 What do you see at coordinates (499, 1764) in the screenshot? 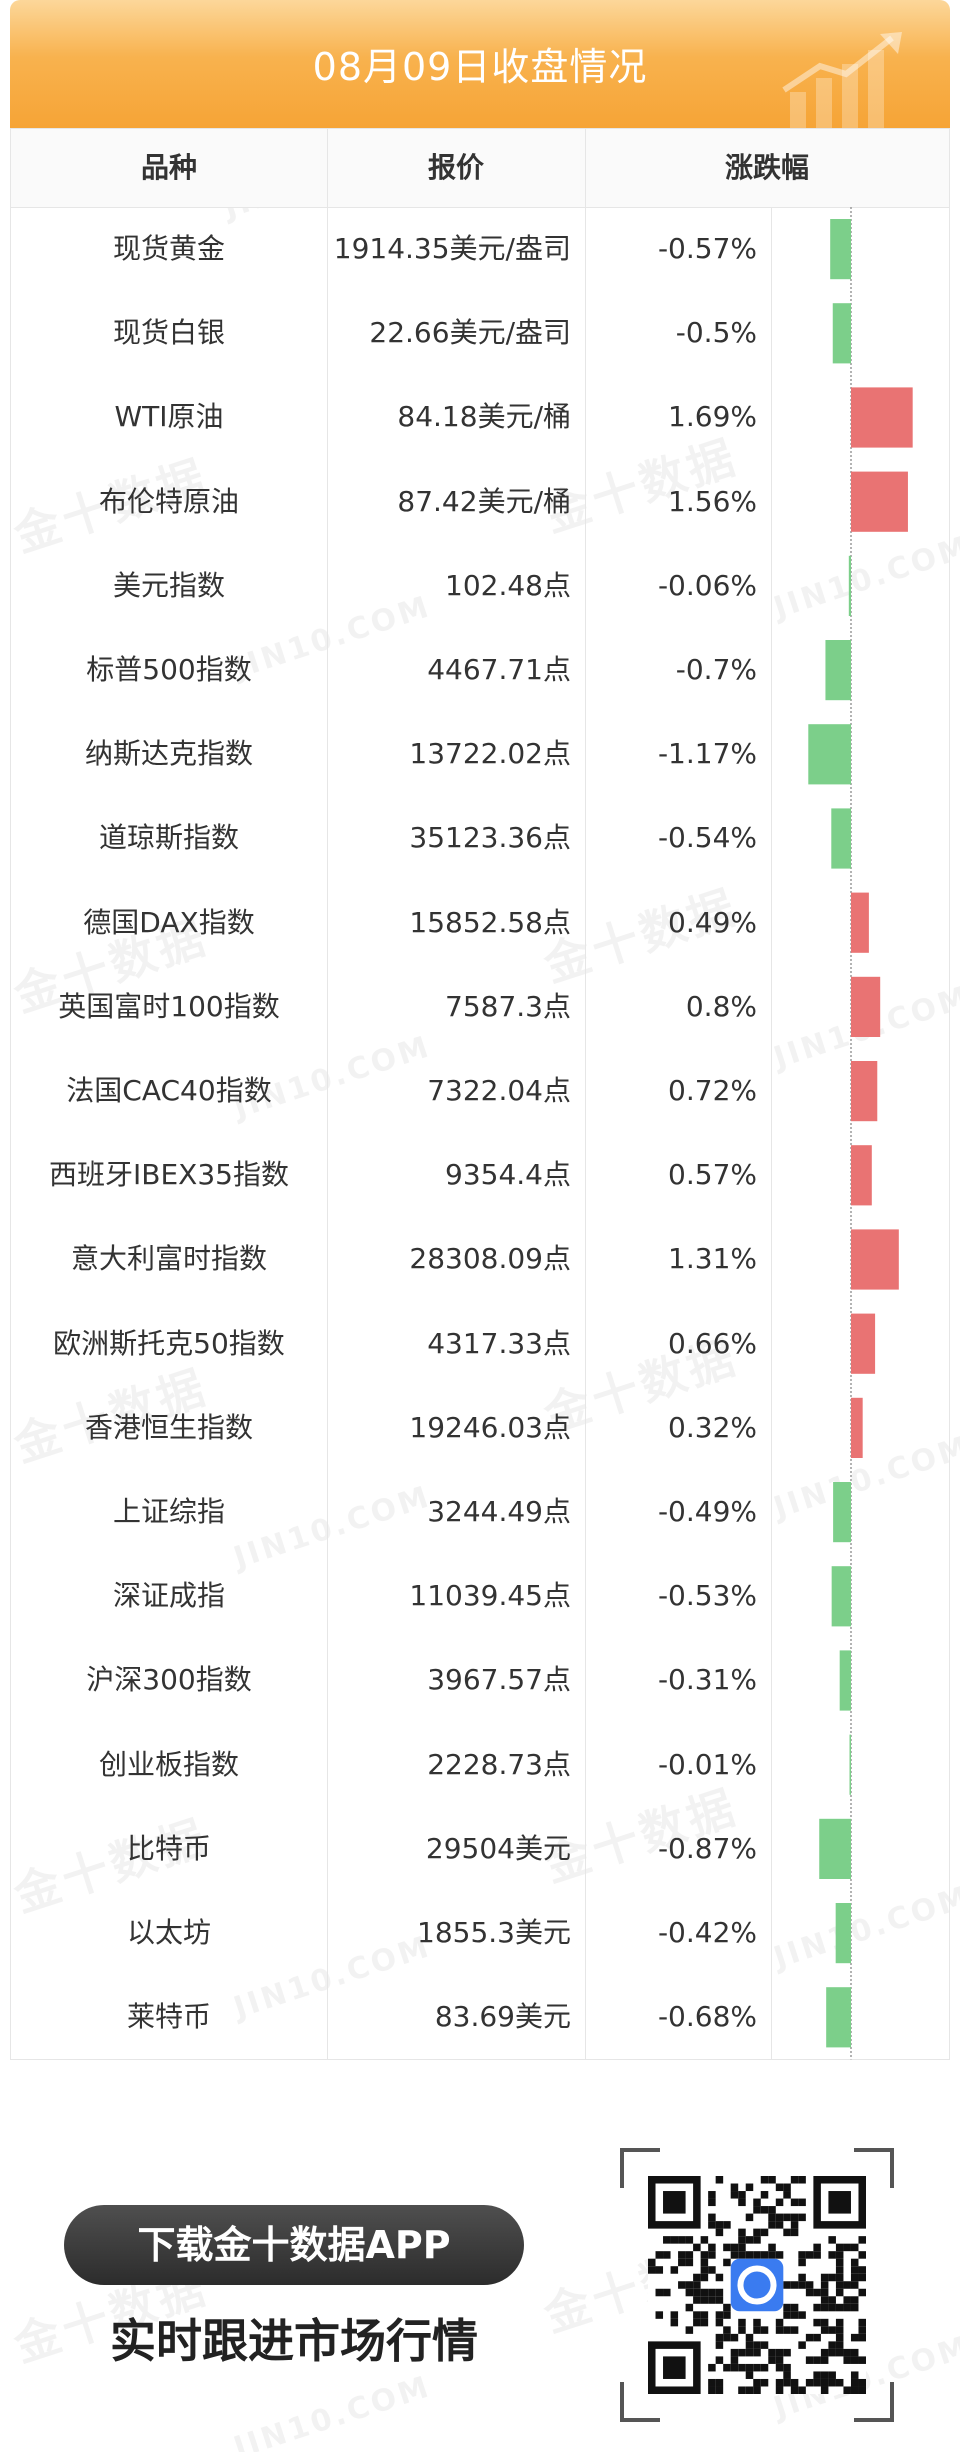
I see `instrument-price: 2228.73点` at bounding box center [499, 1764].